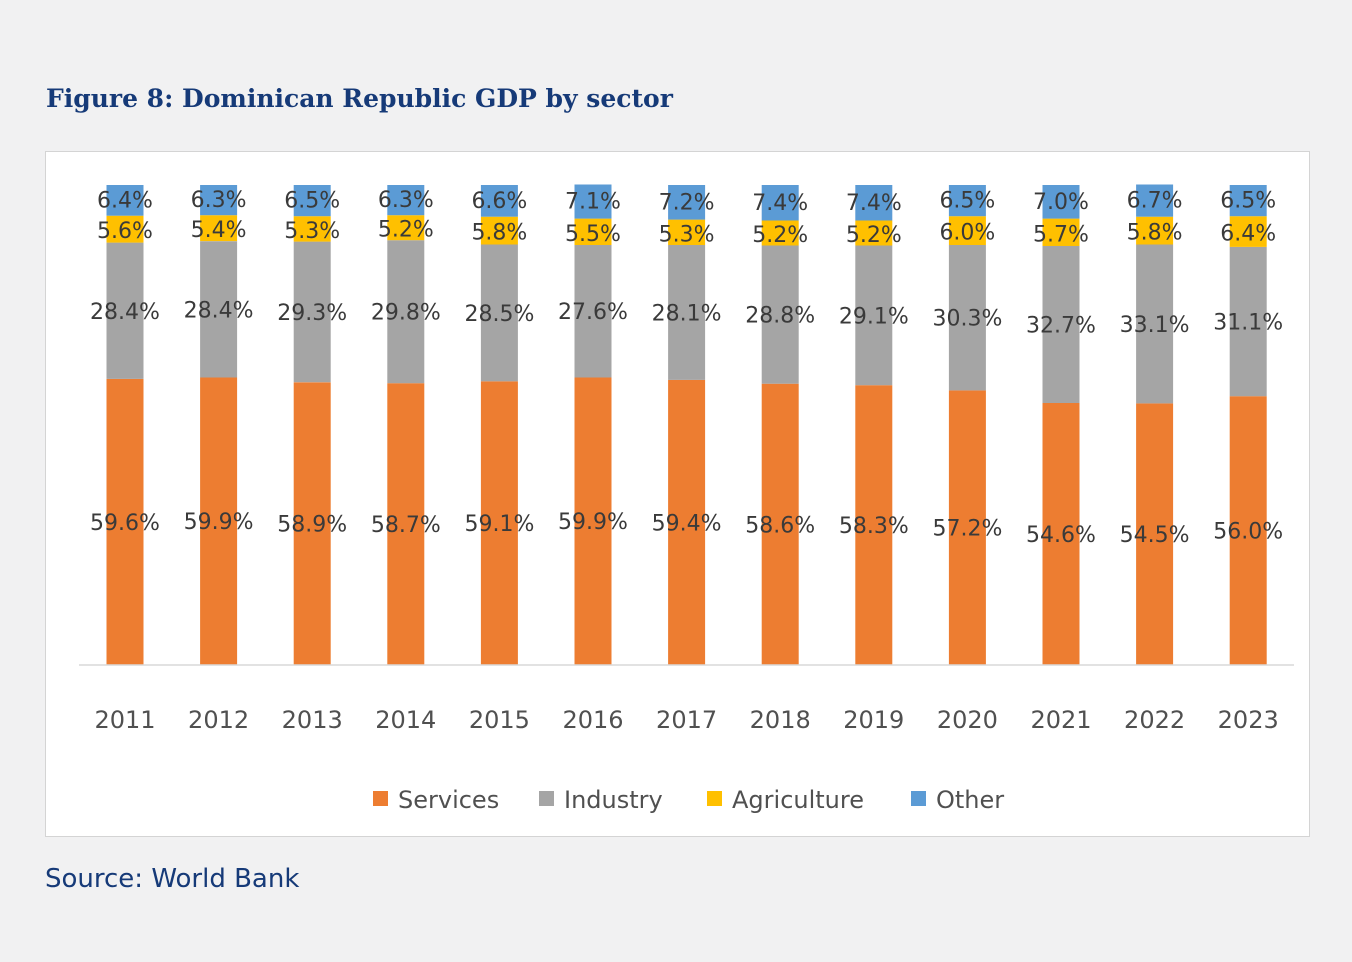 This screenshot has height=962, width=1352. I want to click on legend-item-agriculture: Agriculture, so click(785, 800).